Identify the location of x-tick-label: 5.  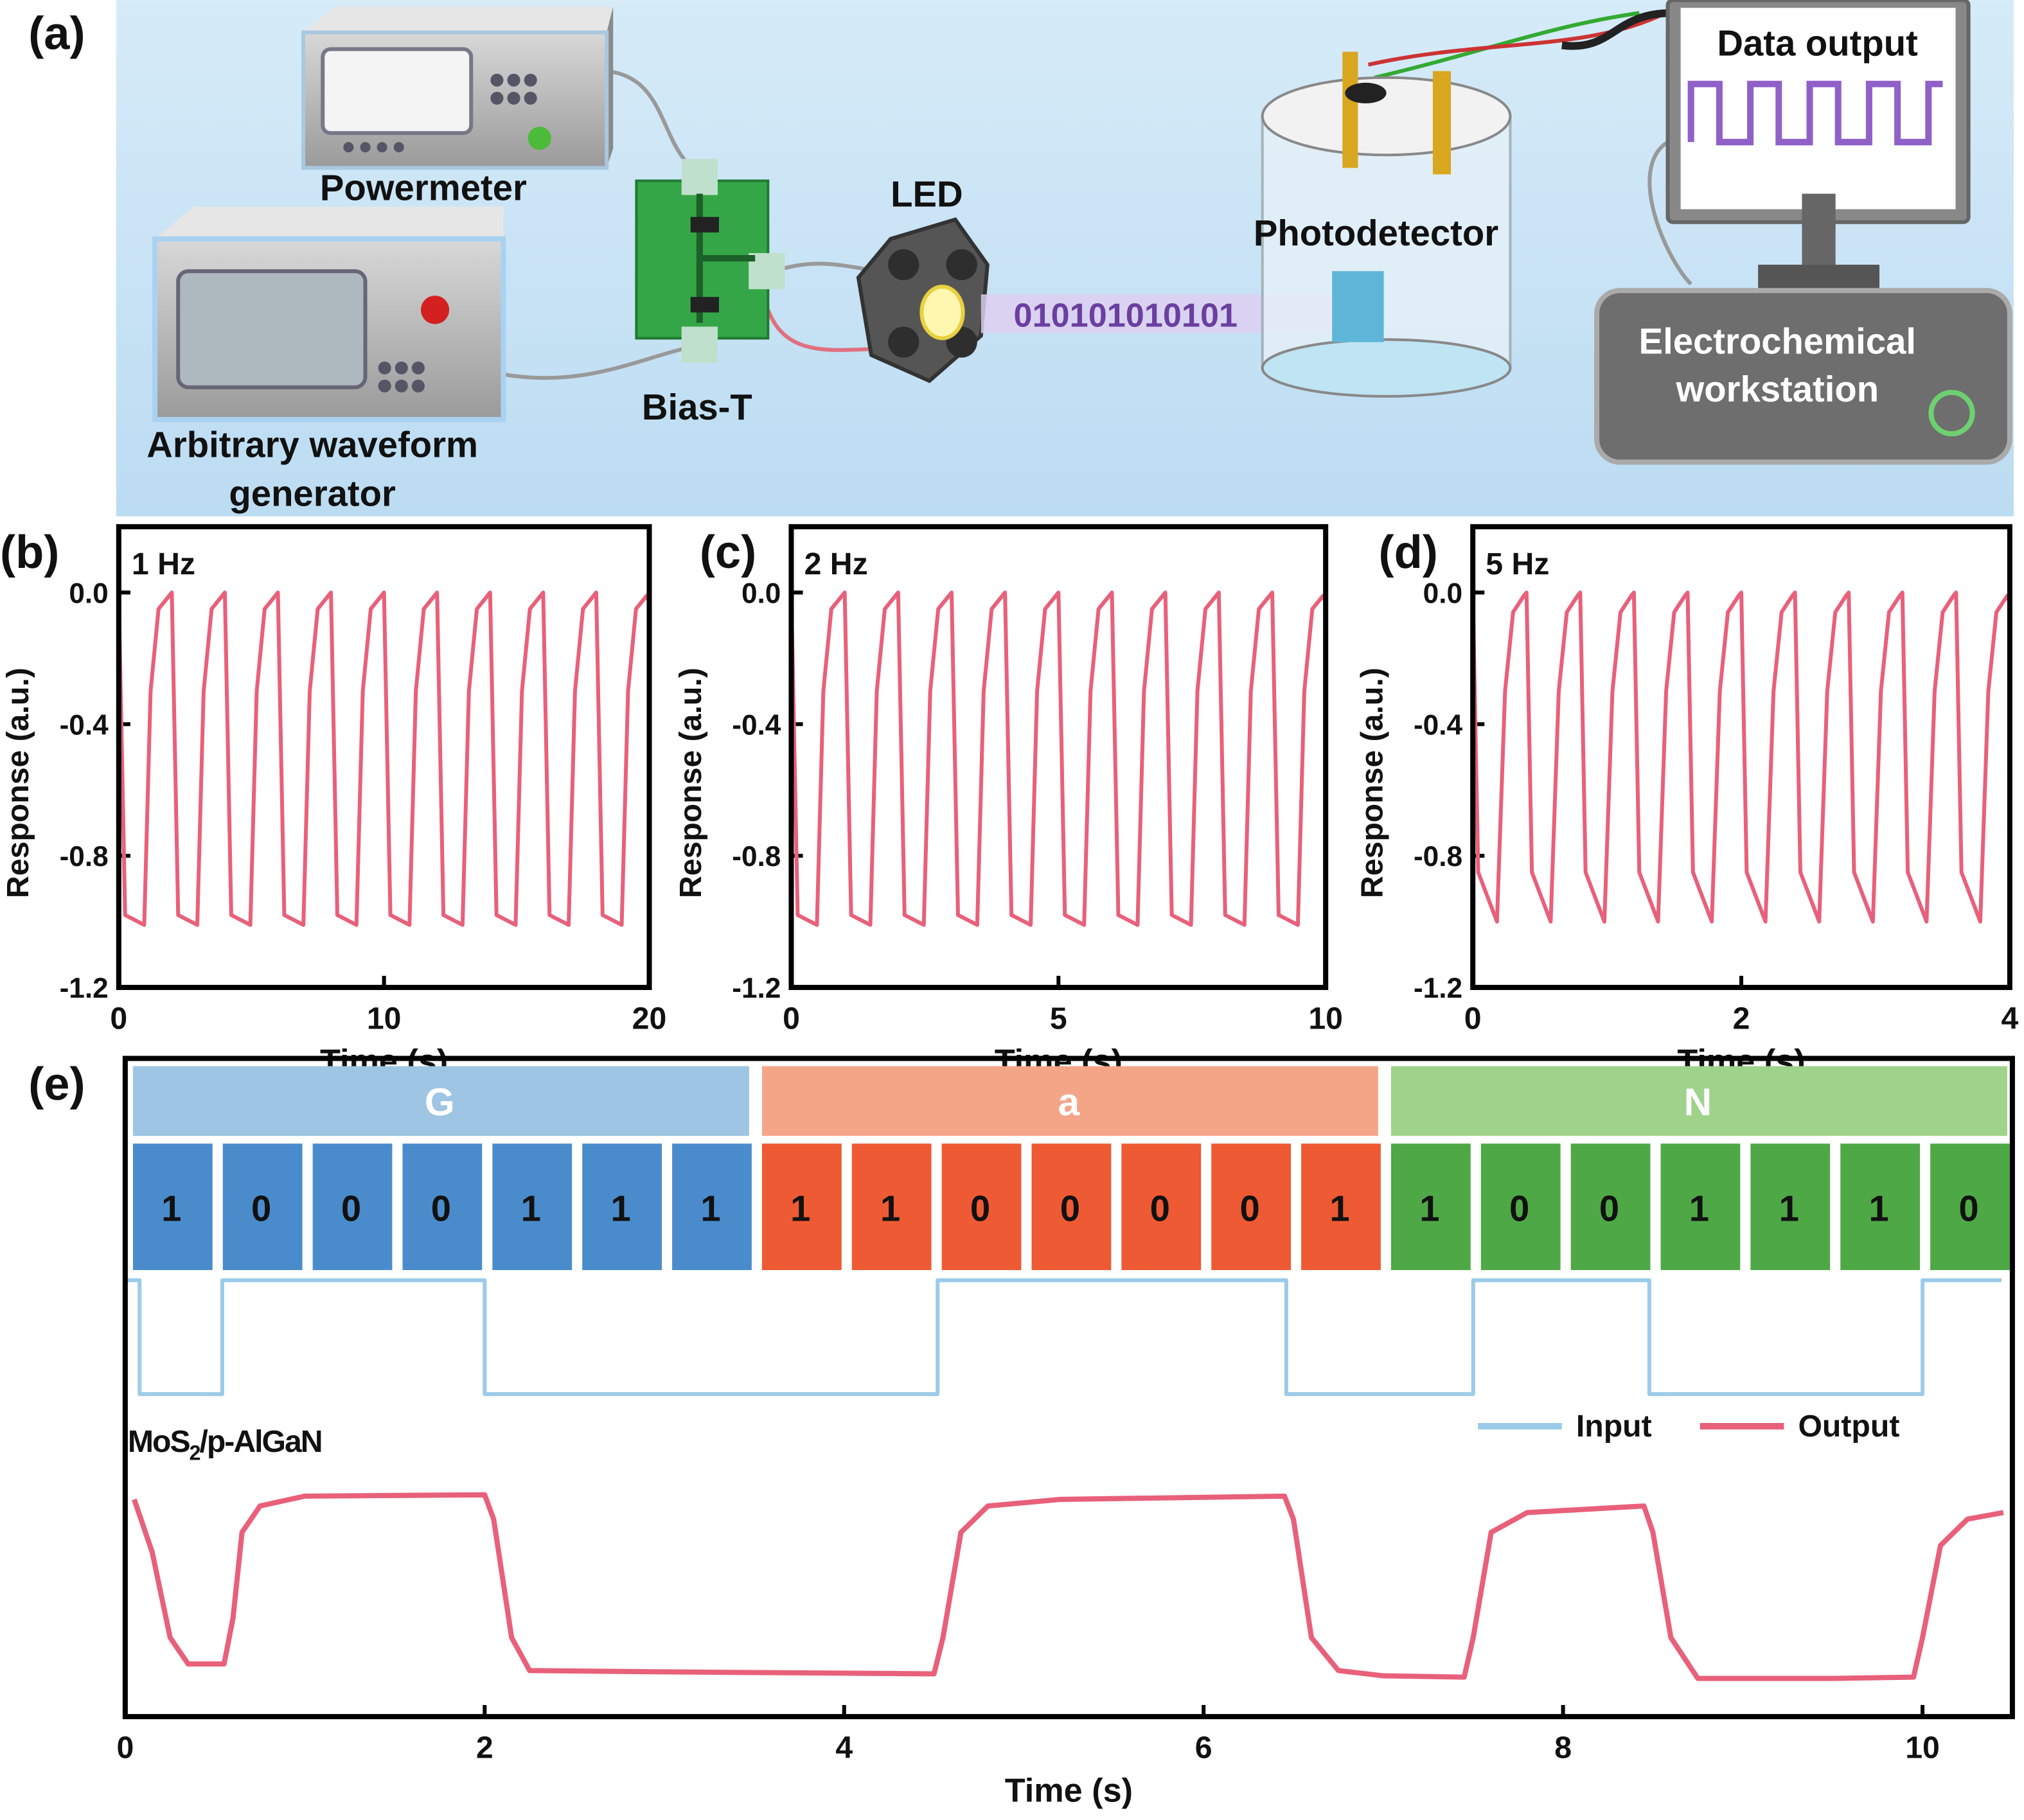
(1058, 1018).